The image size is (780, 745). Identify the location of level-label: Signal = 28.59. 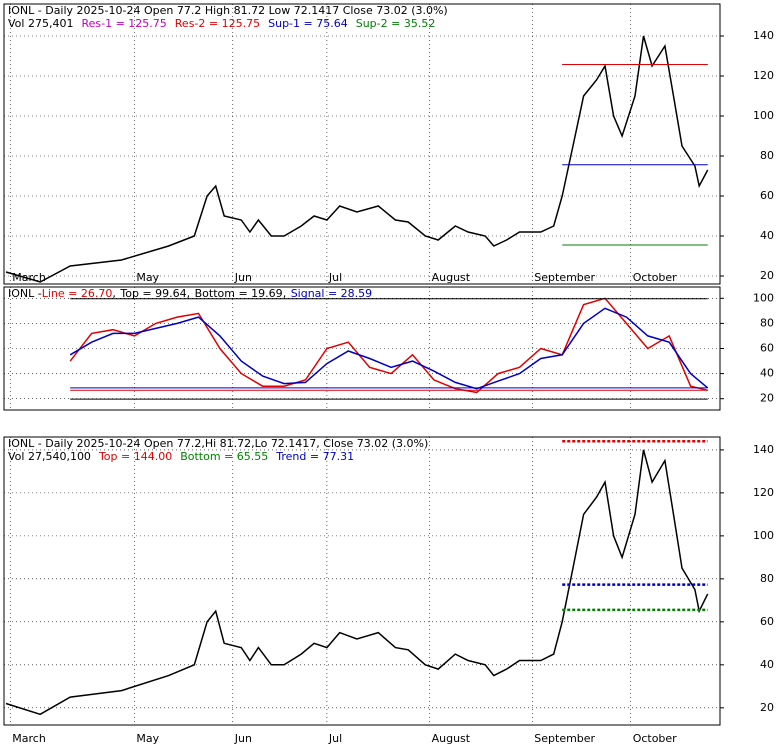
(332, 293).